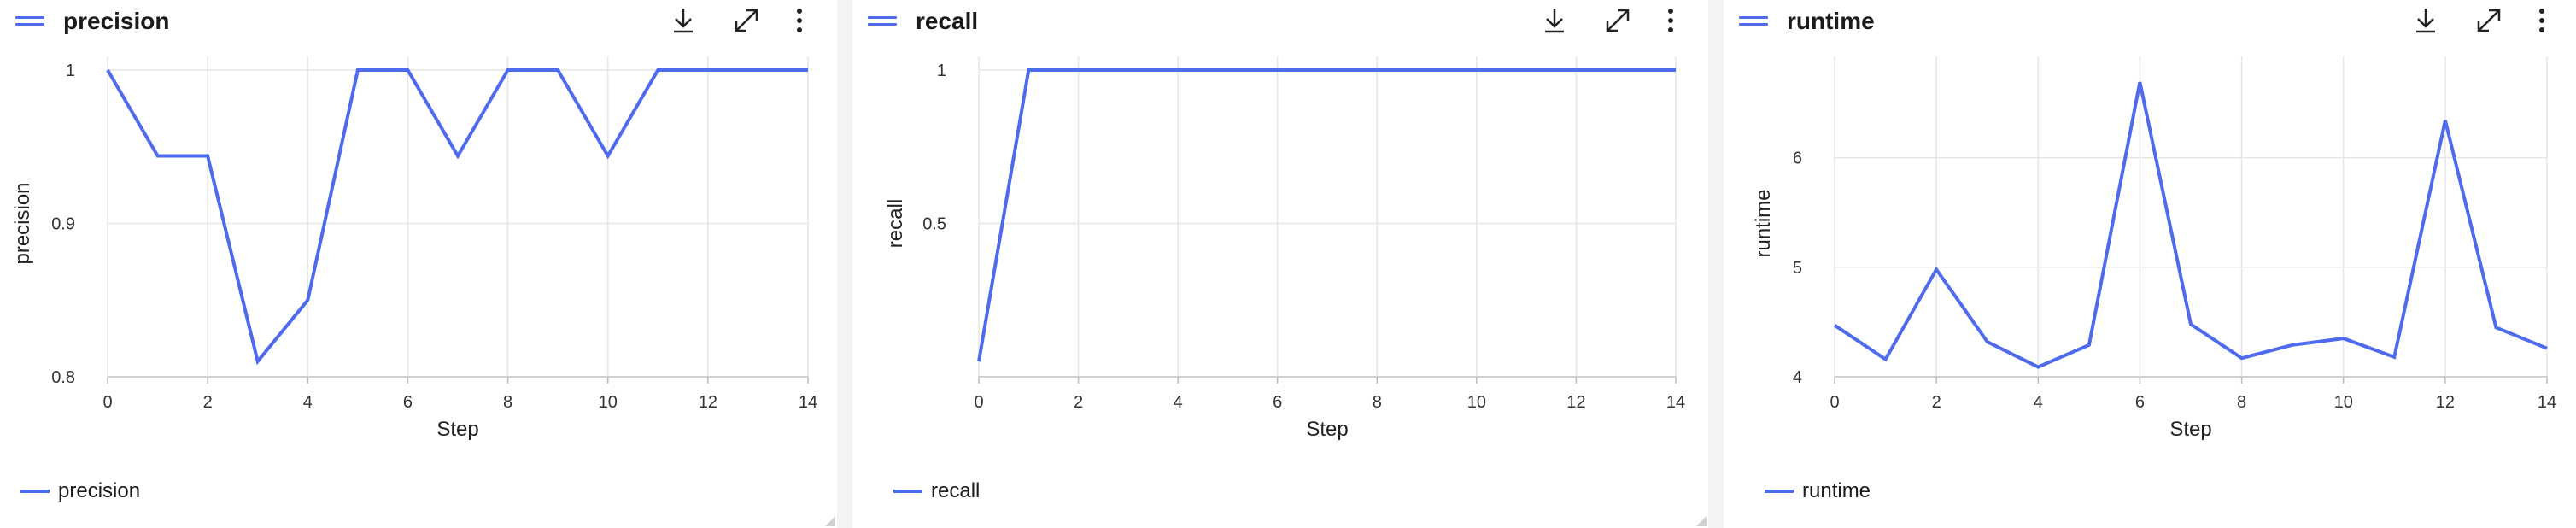 The height and width of the screenshot is (528, 2576). I want to click on y-tick-label: 4, so click(1797, 377).